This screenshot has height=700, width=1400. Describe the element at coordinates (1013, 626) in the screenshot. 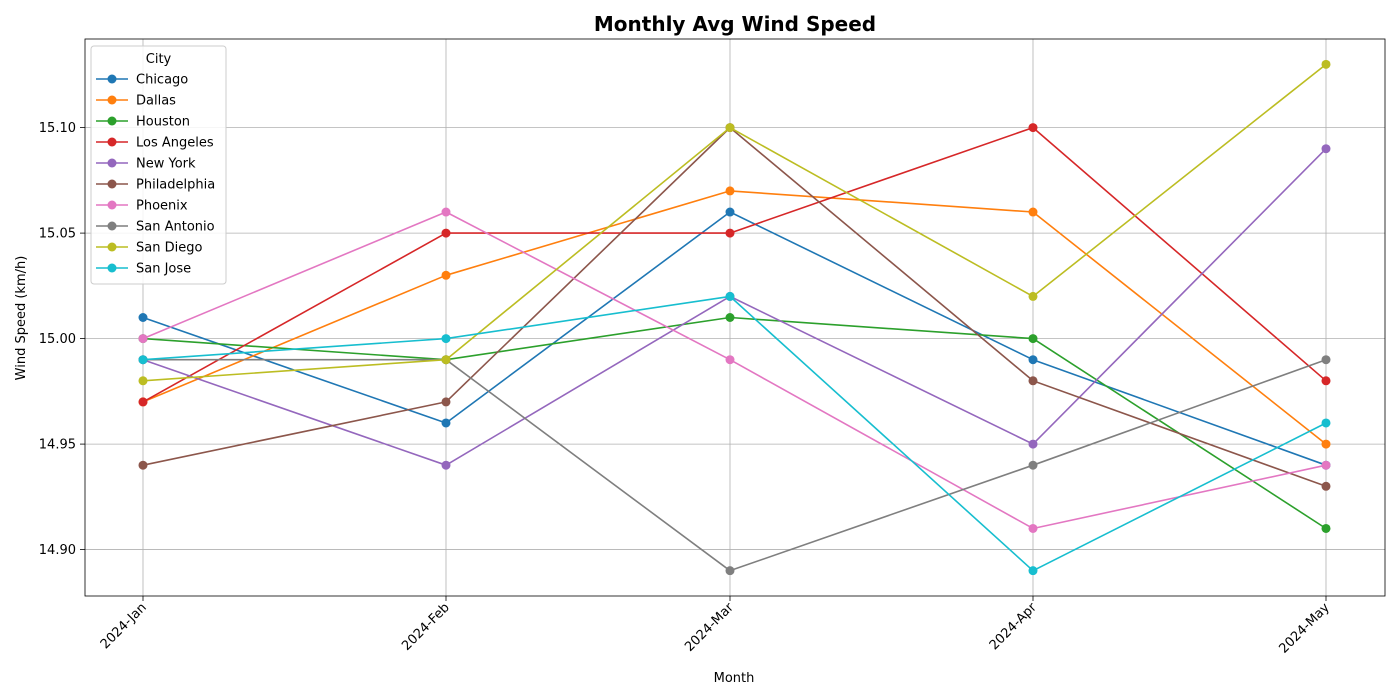

I see `x-tick-label: 2024-Apr` at that location.